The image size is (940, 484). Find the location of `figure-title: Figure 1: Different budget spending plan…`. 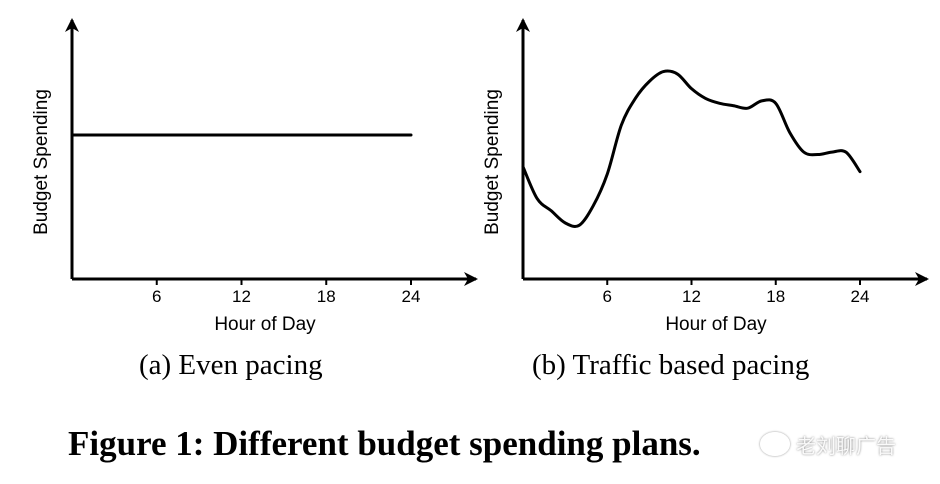

figure-title: Figure 1: Different budget spending plan… is located at coordinates (384, 443).